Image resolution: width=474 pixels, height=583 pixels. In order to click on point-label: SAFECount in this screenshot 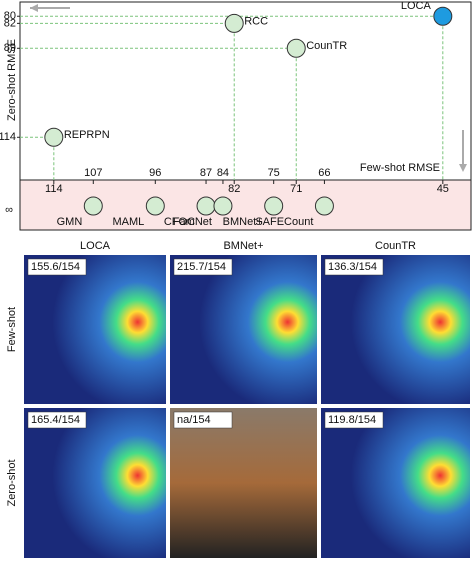, I will do `click(284, 222)`.